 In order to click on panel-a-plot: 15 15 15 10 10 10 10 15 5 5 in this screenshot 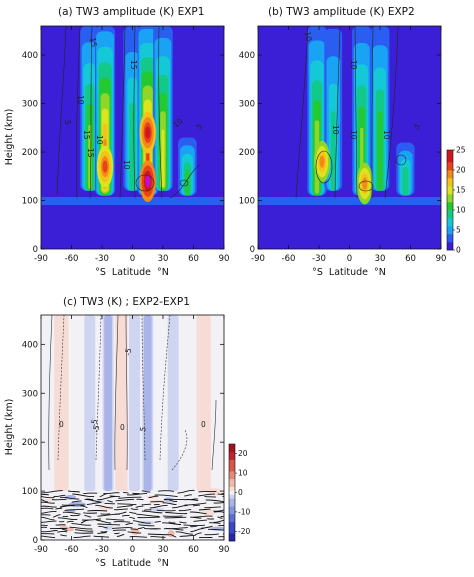, I will do `click(132, 137)`.